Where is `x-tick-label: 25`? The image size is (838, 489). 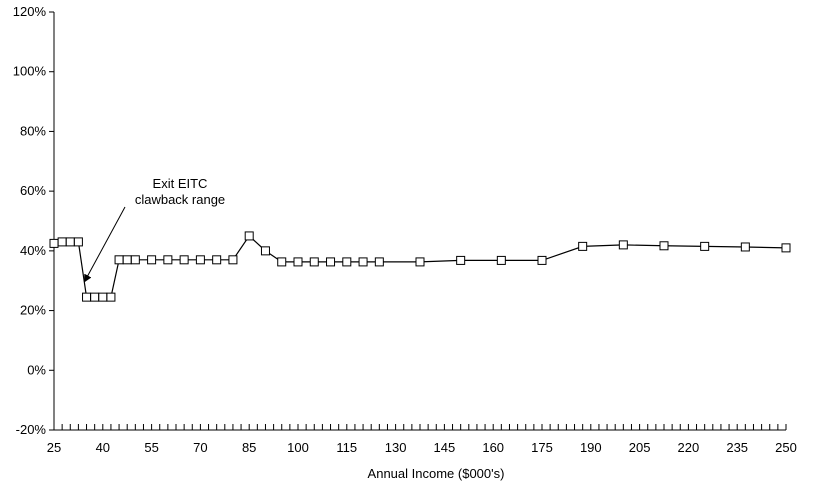 x-tick-label: 25 is located at coordinates (54, 447).